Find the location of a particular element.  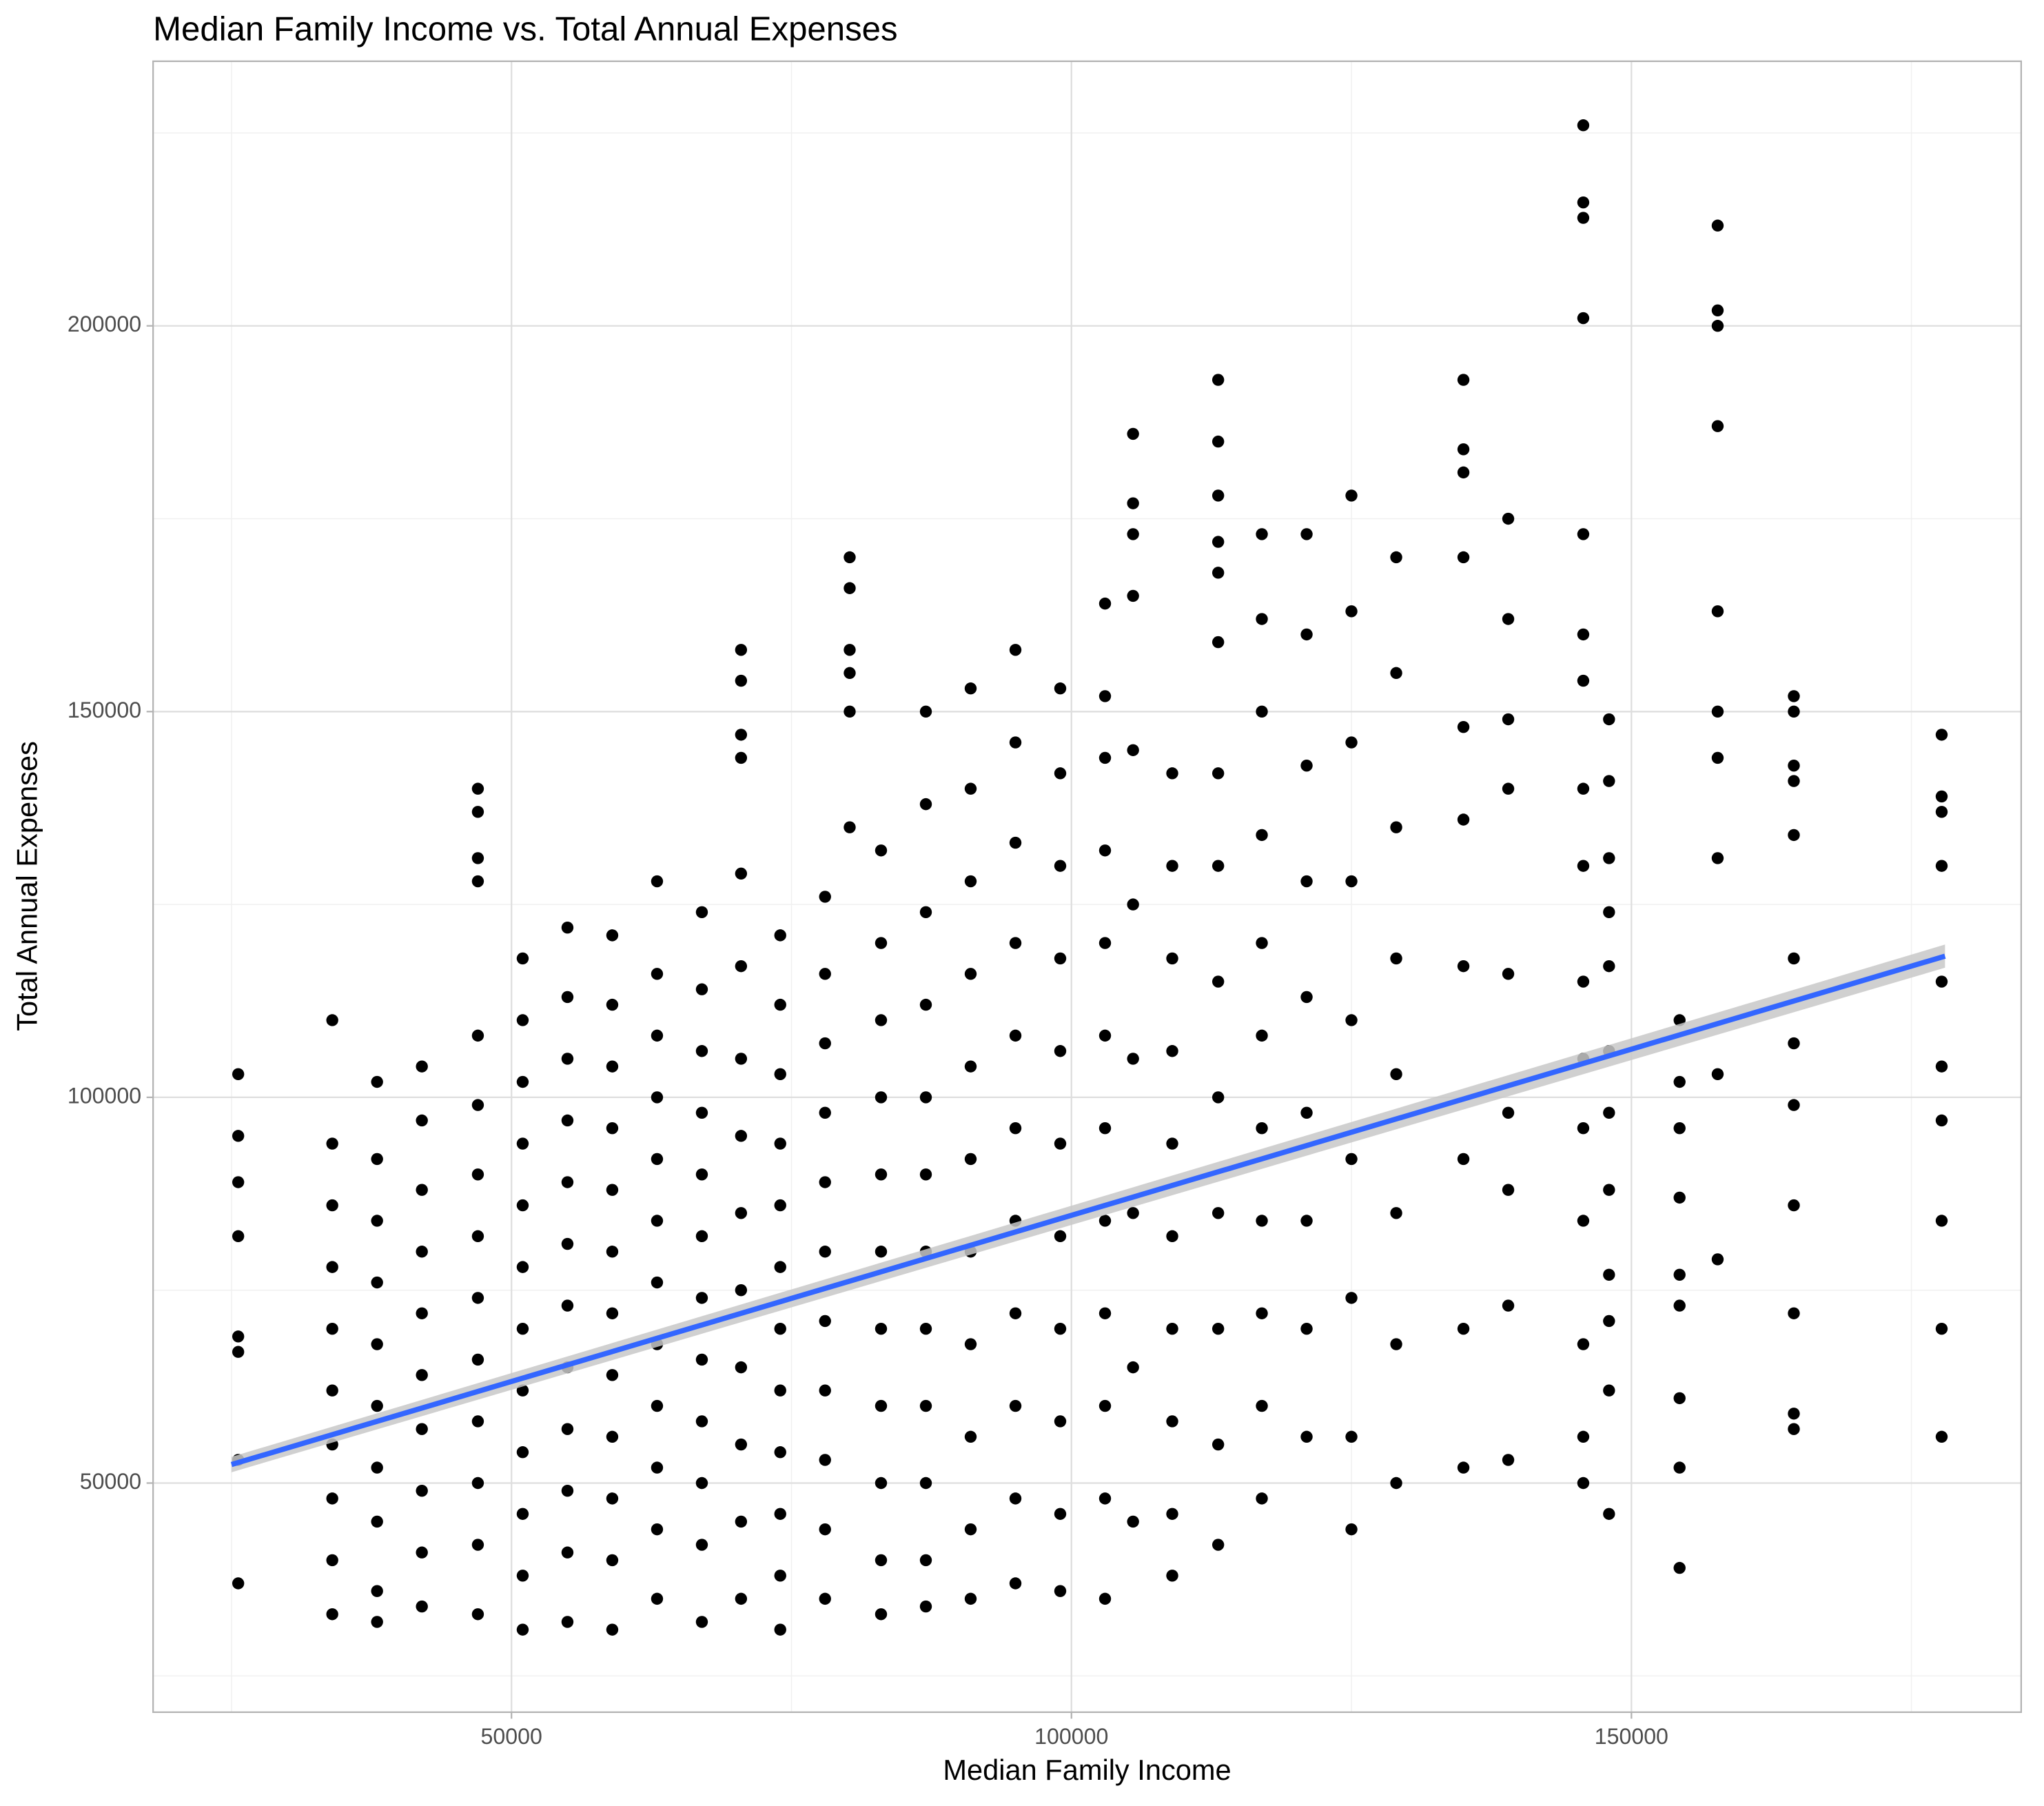

x-tick-label: 50000 is located at coordinates (511, 1736).